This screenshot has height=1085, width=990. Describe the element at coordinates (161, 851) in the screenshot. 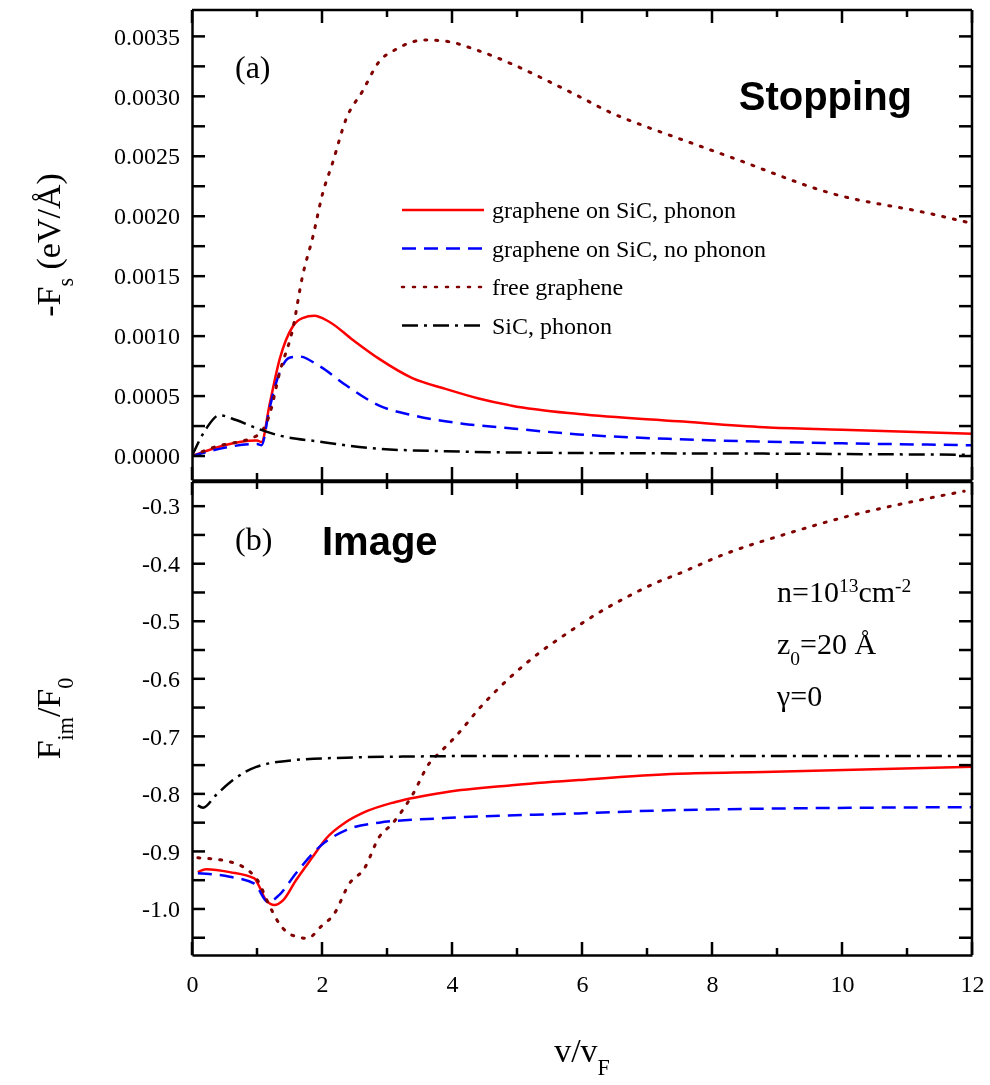

I see `y-tick-label: -0.9` at that location.